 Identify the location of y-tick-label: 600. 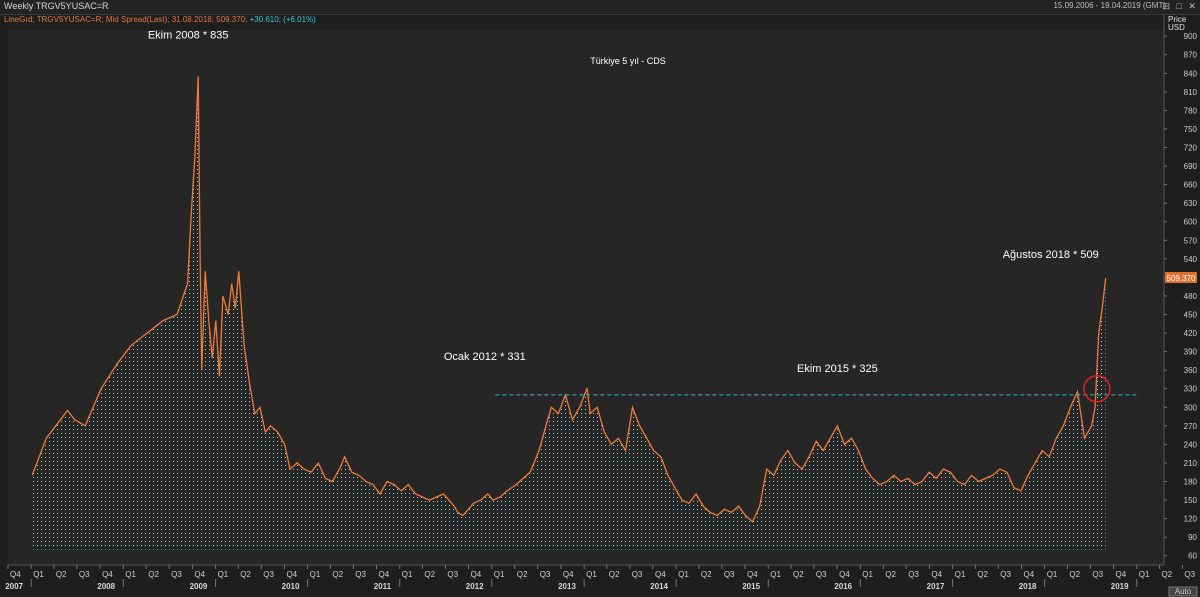
(1191, 222).